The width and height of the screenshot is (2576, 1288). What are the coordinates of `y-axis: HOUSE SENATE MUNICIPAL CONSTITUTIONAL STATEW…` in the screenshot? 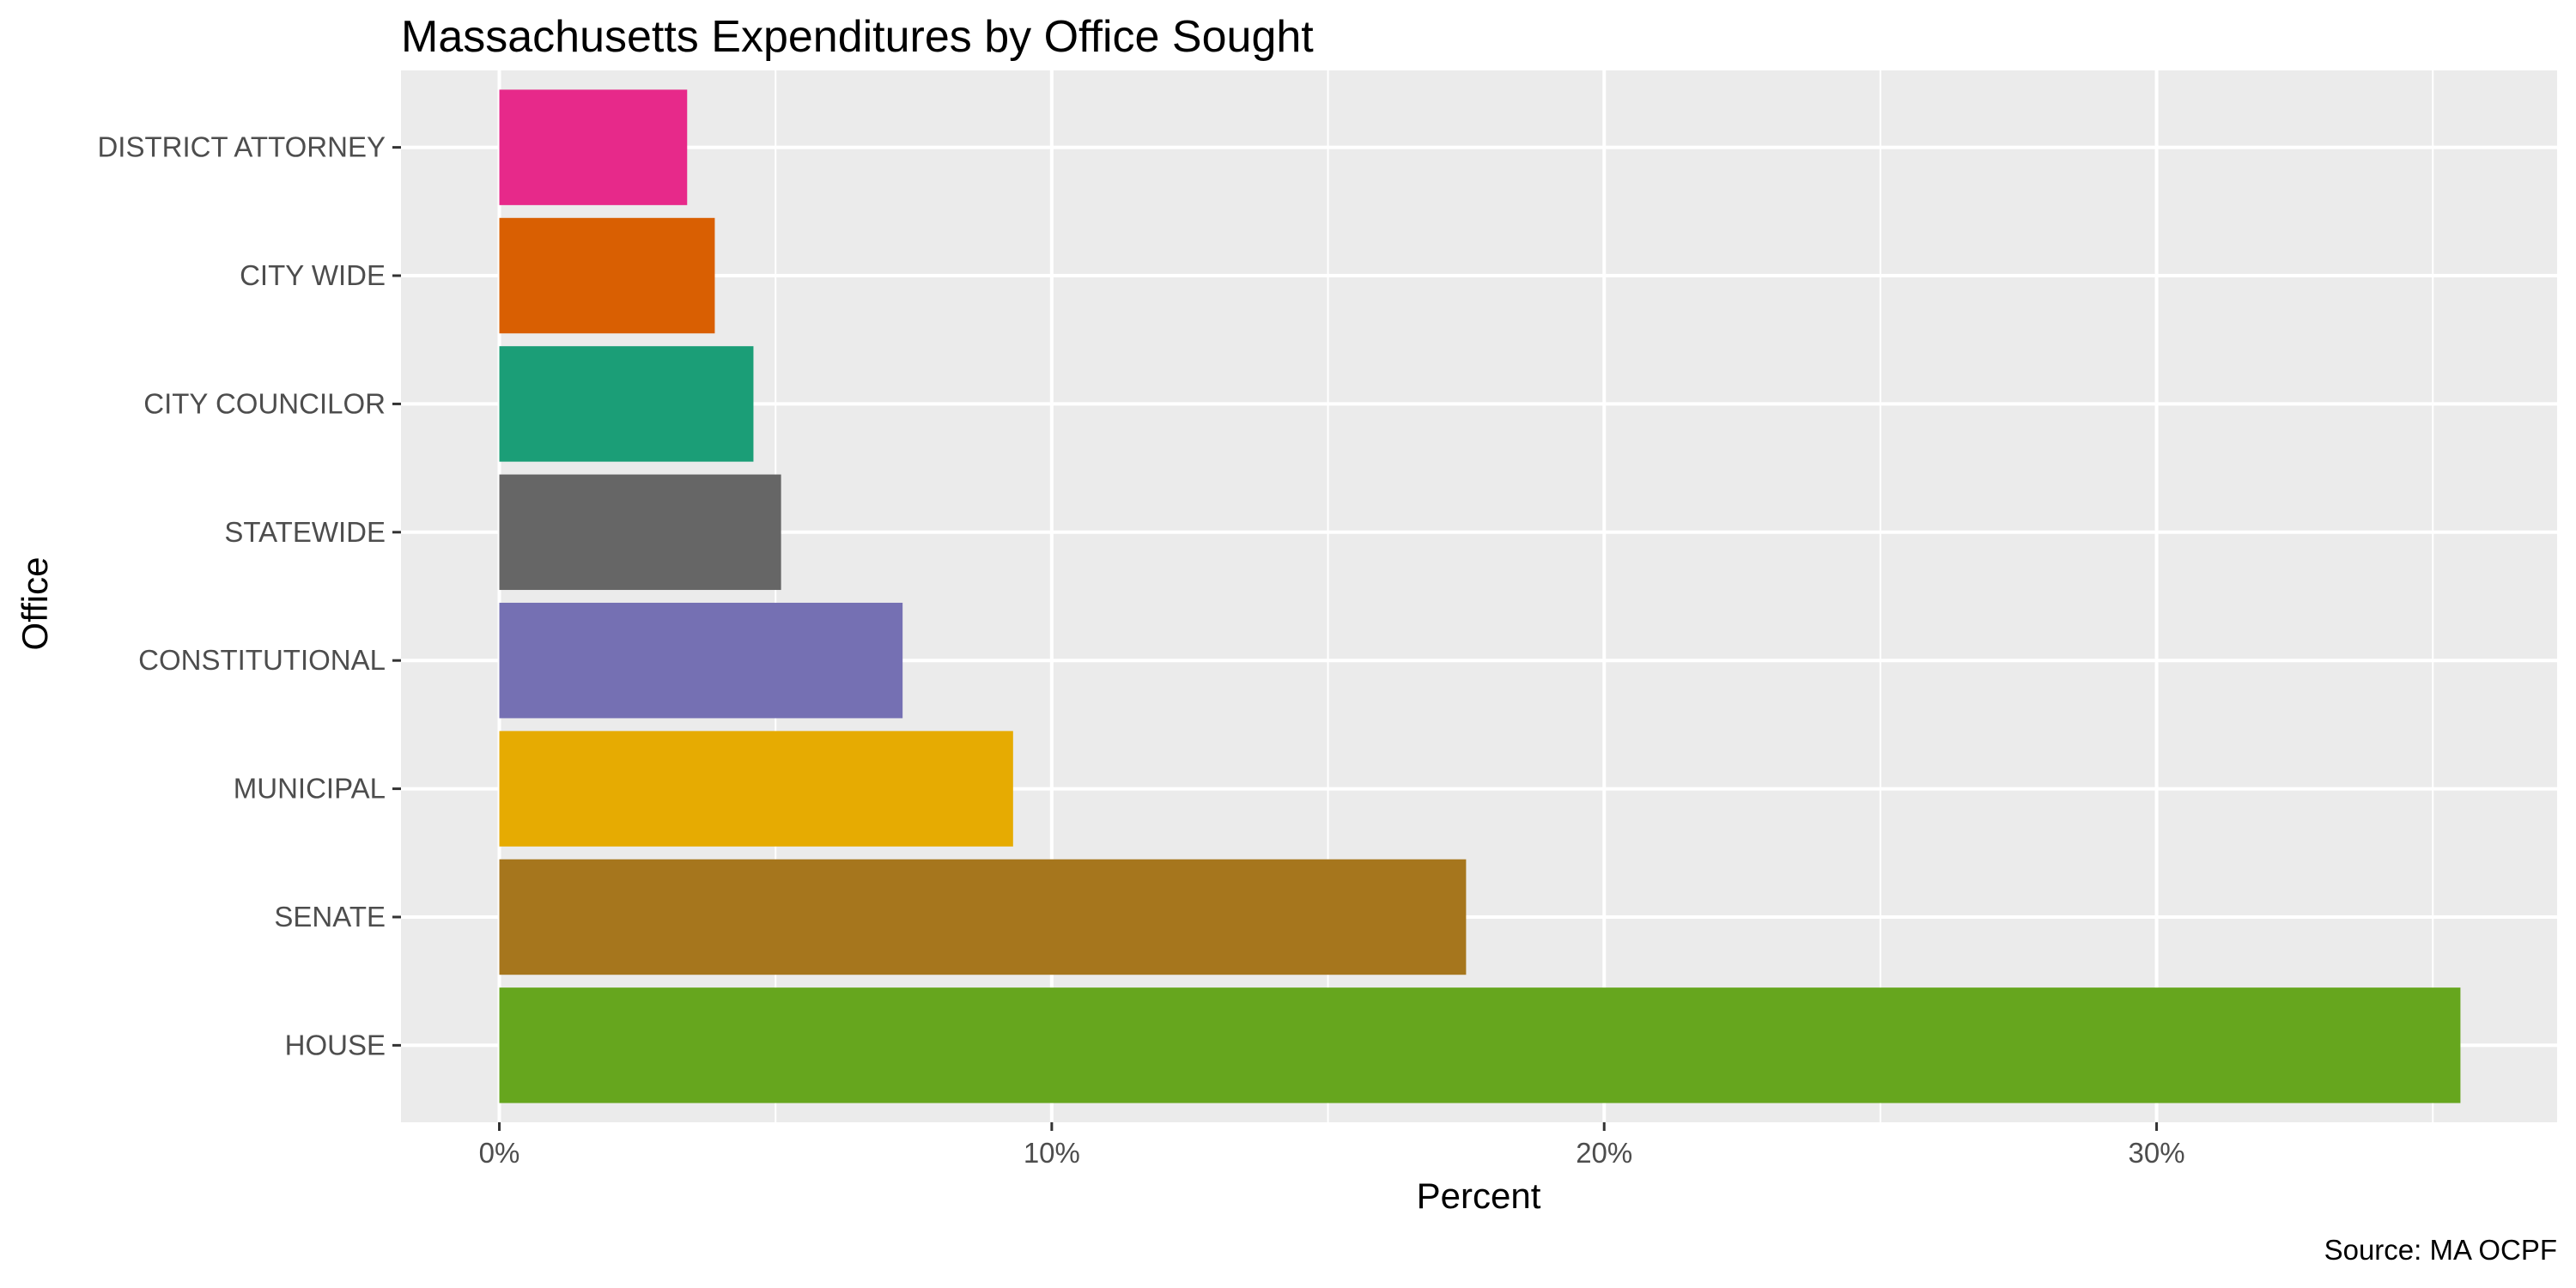 It's located at (249, 596).